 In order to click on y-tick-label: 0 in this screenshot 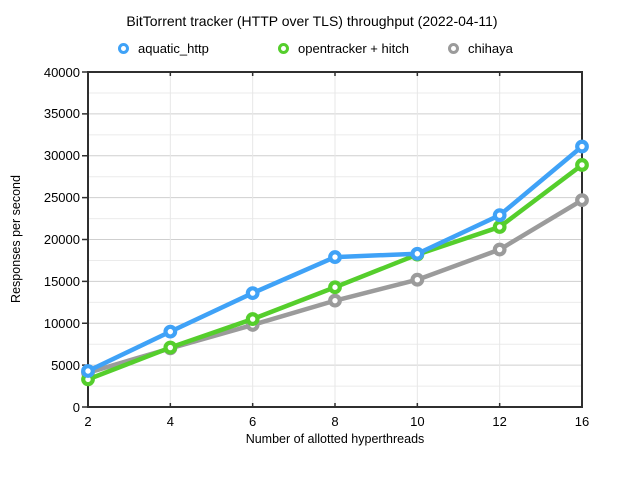, I will do `click(76, 407)`.